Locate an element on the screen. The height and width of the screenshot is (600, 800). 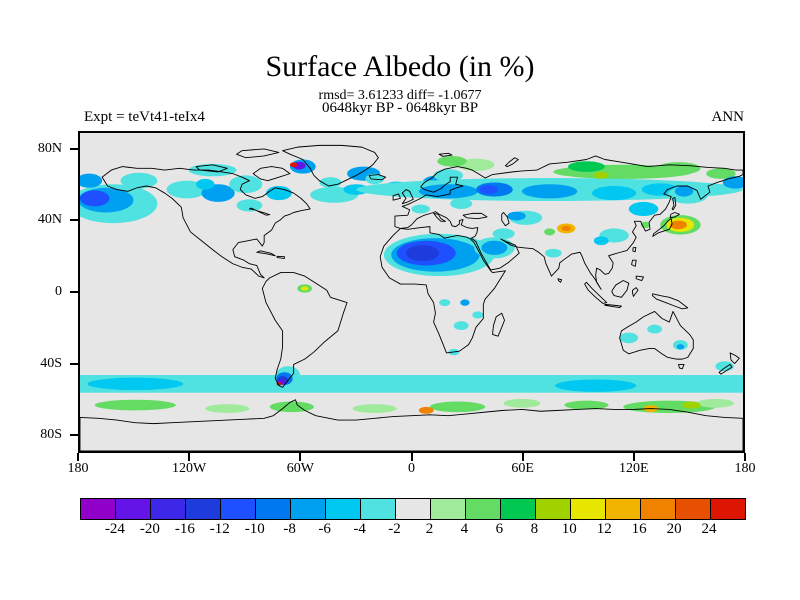
coastline-ireland is located at coordinates (396, 197).